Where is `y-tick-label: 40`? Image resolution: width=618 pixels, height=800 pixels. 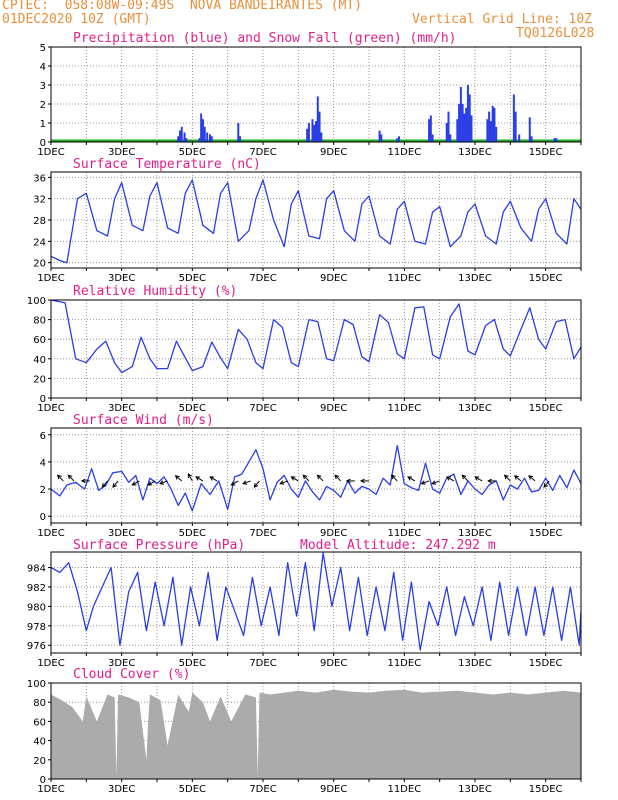 y-tick-label: 40 is located at coordinates (39, 360).